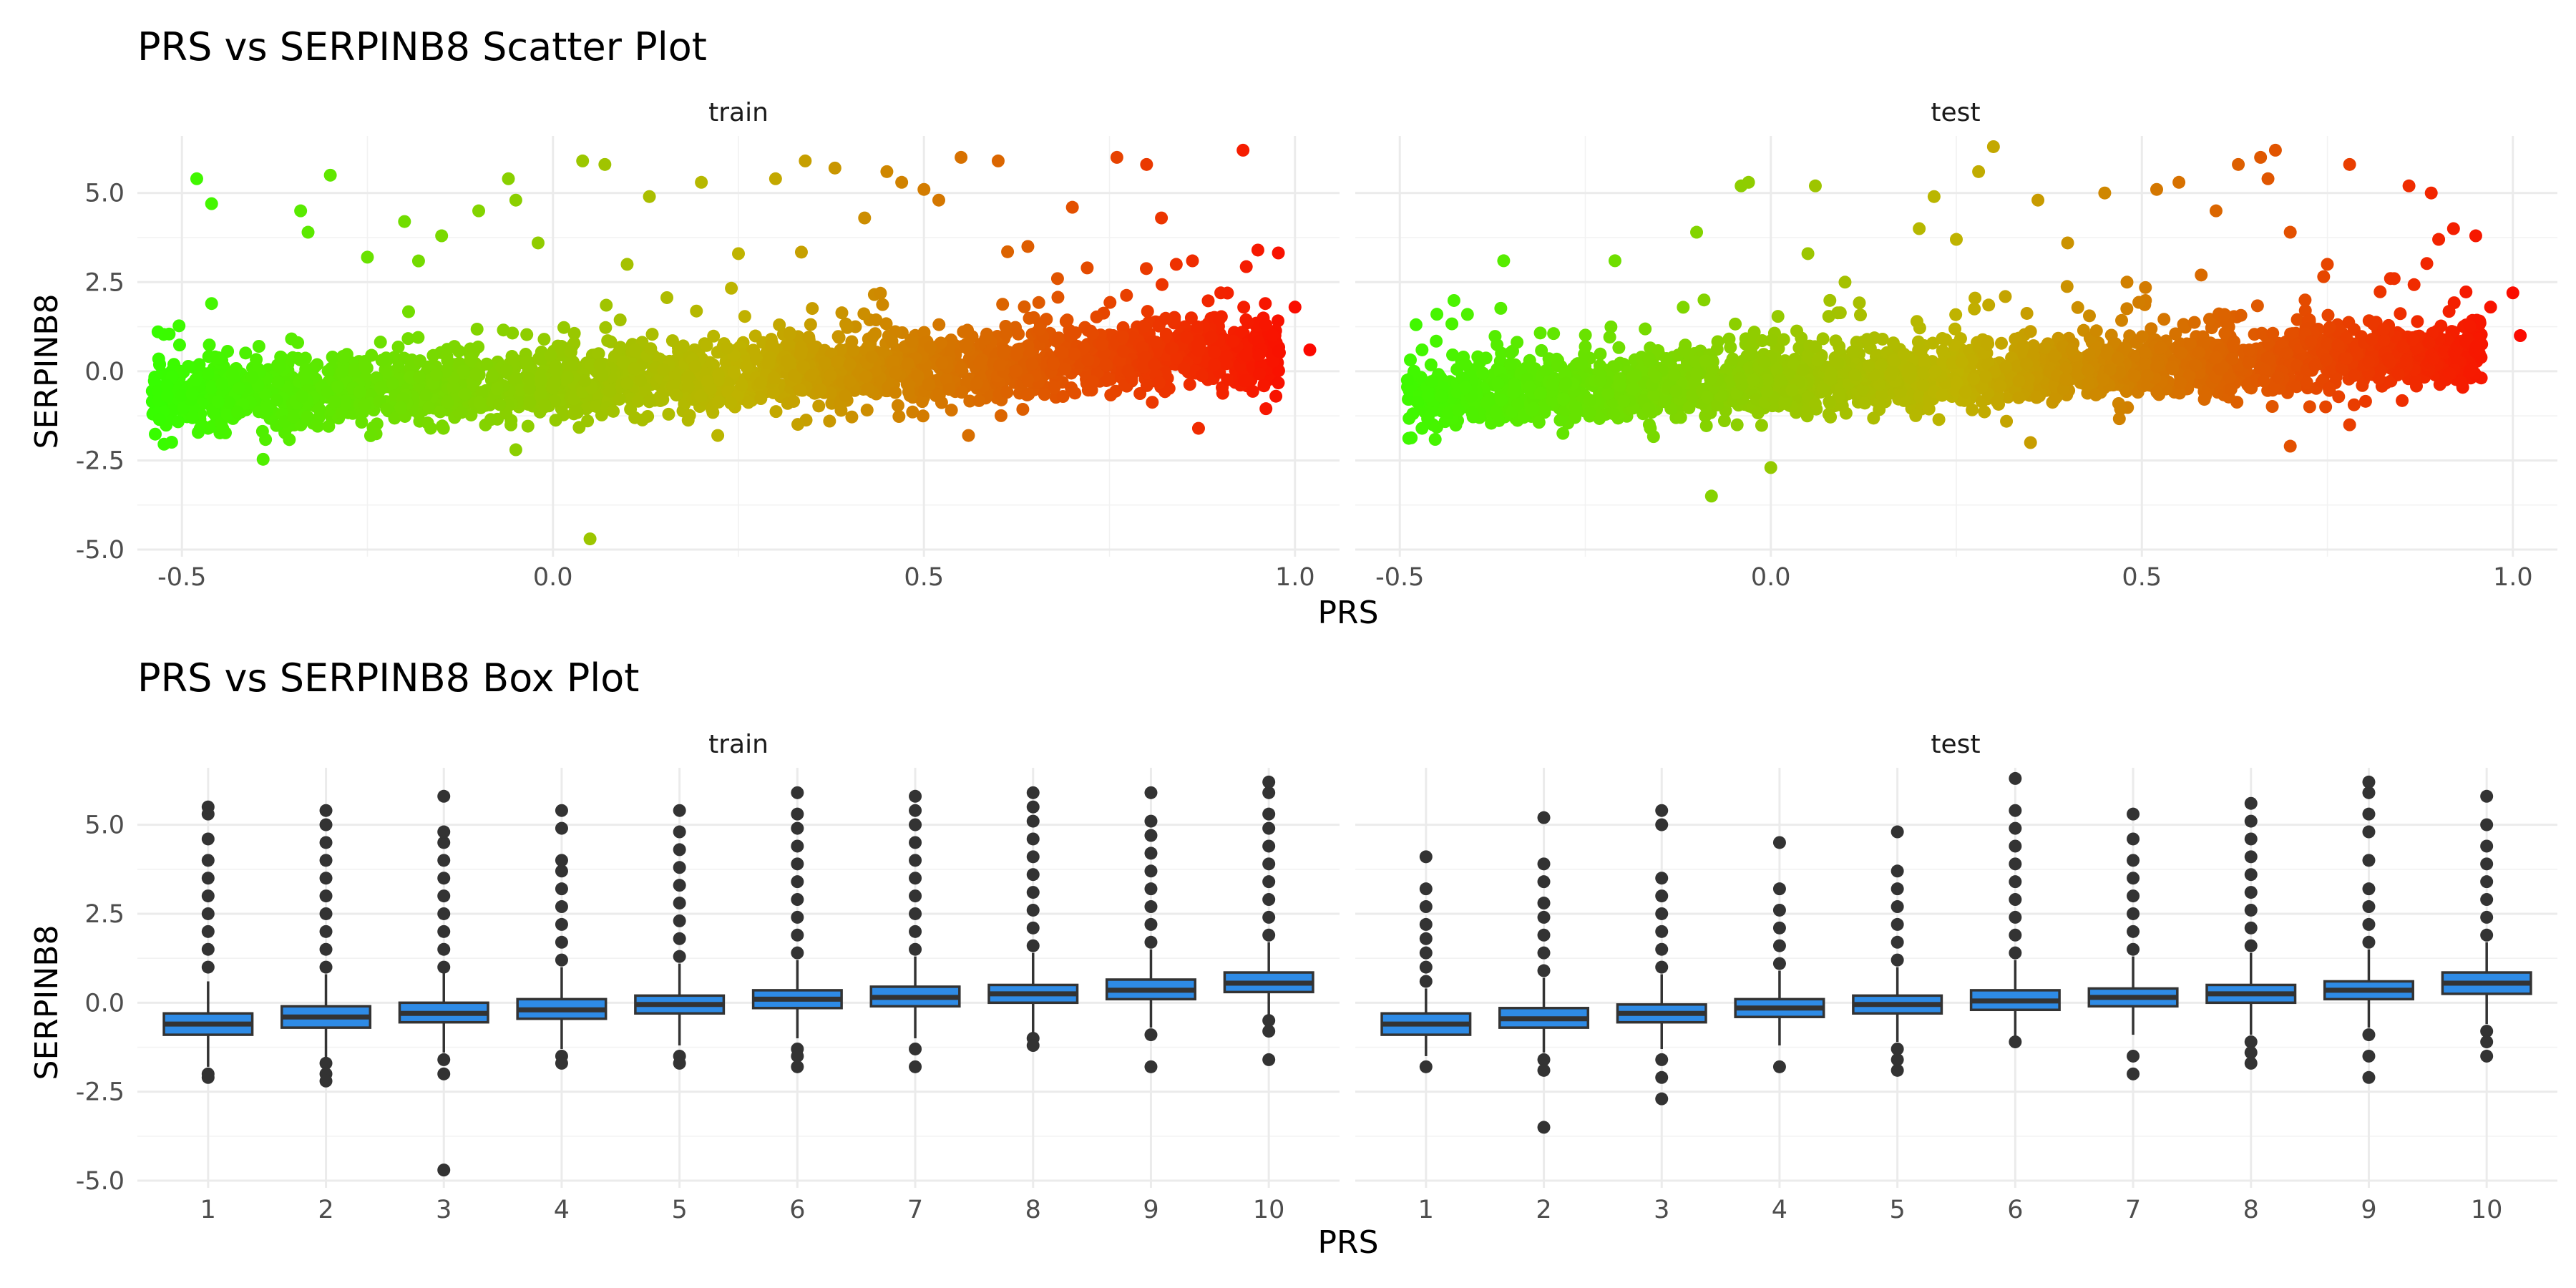 The height and width of the screenshot is (1288, 2576). I want to click on x-tick-label: 0.5, so click(924, 577).